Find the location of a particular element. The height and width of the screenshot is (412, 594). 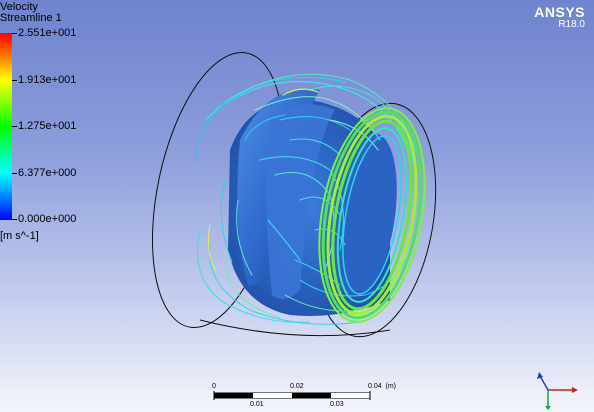

legend-tick-label: 1.913e+001 is located at coordinates (47, 80).